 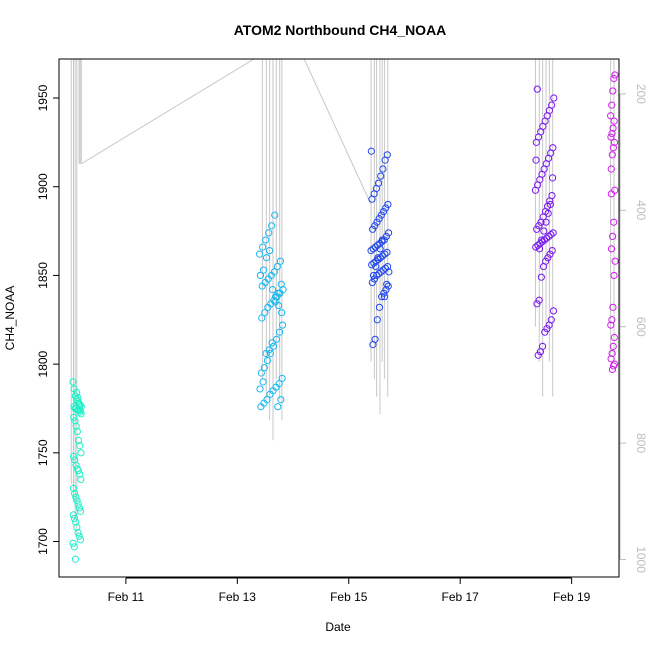 What do you see at coordinates (641, 443) in the screenshot?
I see `right-tick-label: 800` at bounding box center [641, 443].